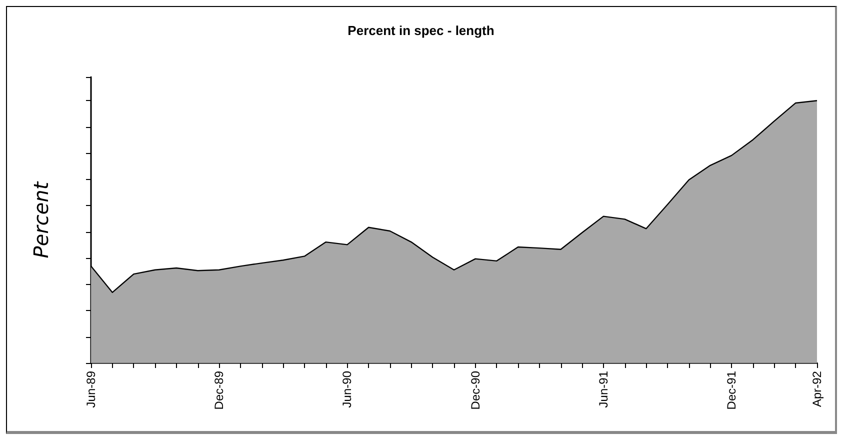  What do you see at coordinates (347, 389) in the screenshot?
I see `x-tick-label: Jun-90` at bounding box center [347, 389].